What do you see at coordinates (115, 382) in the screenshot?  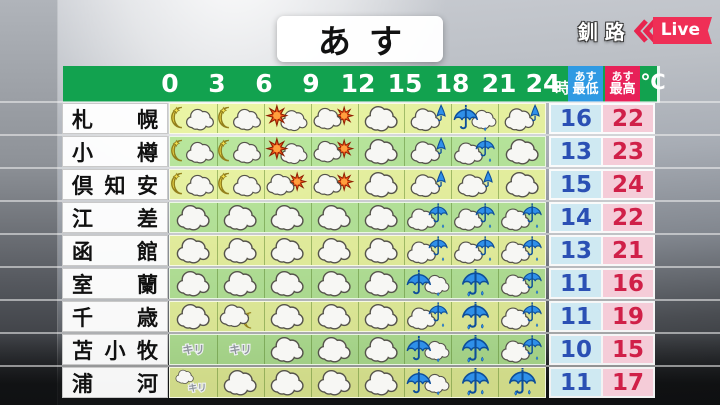 I see `city-label: 浦河` at bounding box center [115, 382].